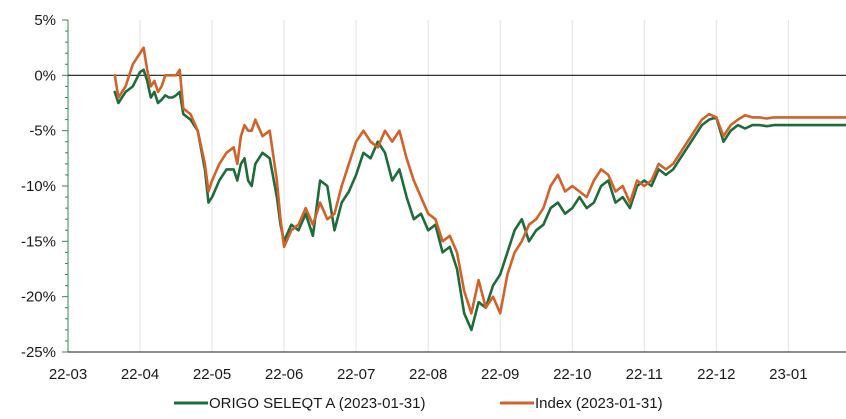 Image resolution: width=846 pixels, height=419 pixels. Describe the element at coordinates (212, 374) in the screenshot. I see `x-tick-label: 22-05` at that location.